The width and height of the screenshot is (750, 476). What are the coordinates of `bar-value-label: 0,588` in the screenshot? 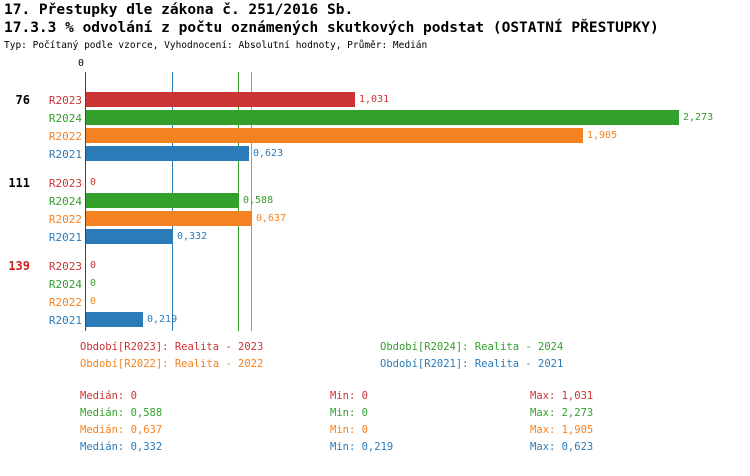 It's located at (258, 200).